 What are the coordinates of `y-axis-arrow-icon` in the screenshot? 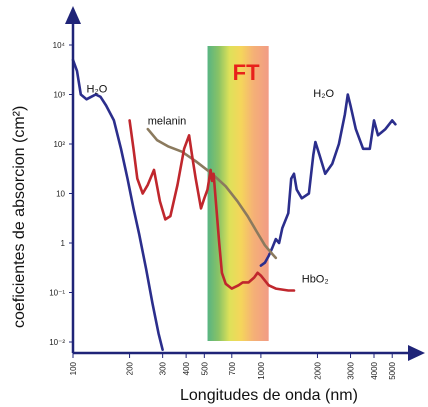 It's located at (73, 15).